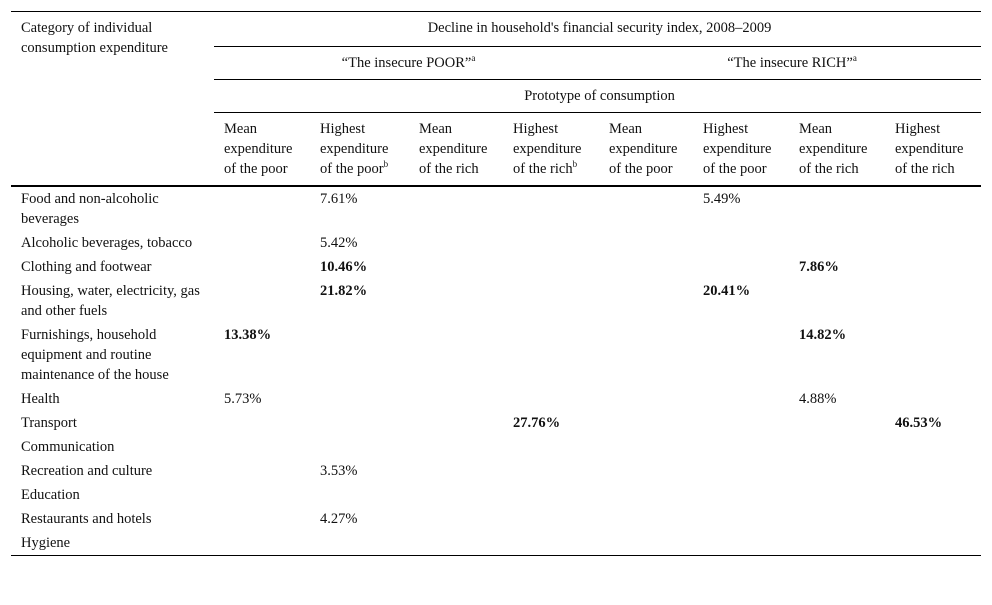 Image resolution: width=992 pixels, height=605 pixels. Describe the element at coordinates (49, 423) in the screenshot. I see `category-cell: Transport` at that location.